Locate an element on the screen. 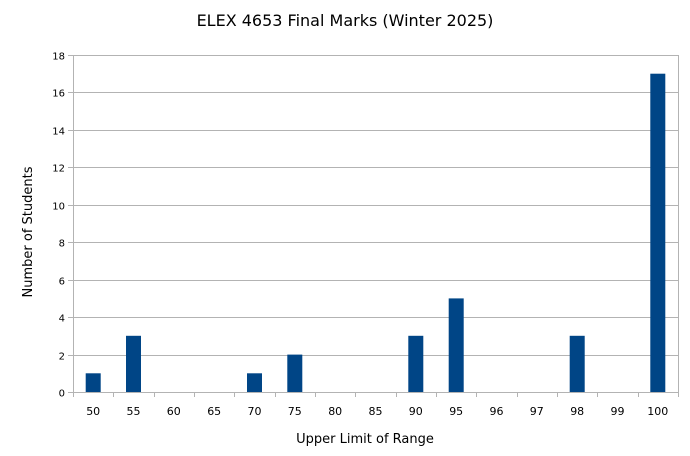  x-tick-label: 100 is located at coordinates (657, 411).